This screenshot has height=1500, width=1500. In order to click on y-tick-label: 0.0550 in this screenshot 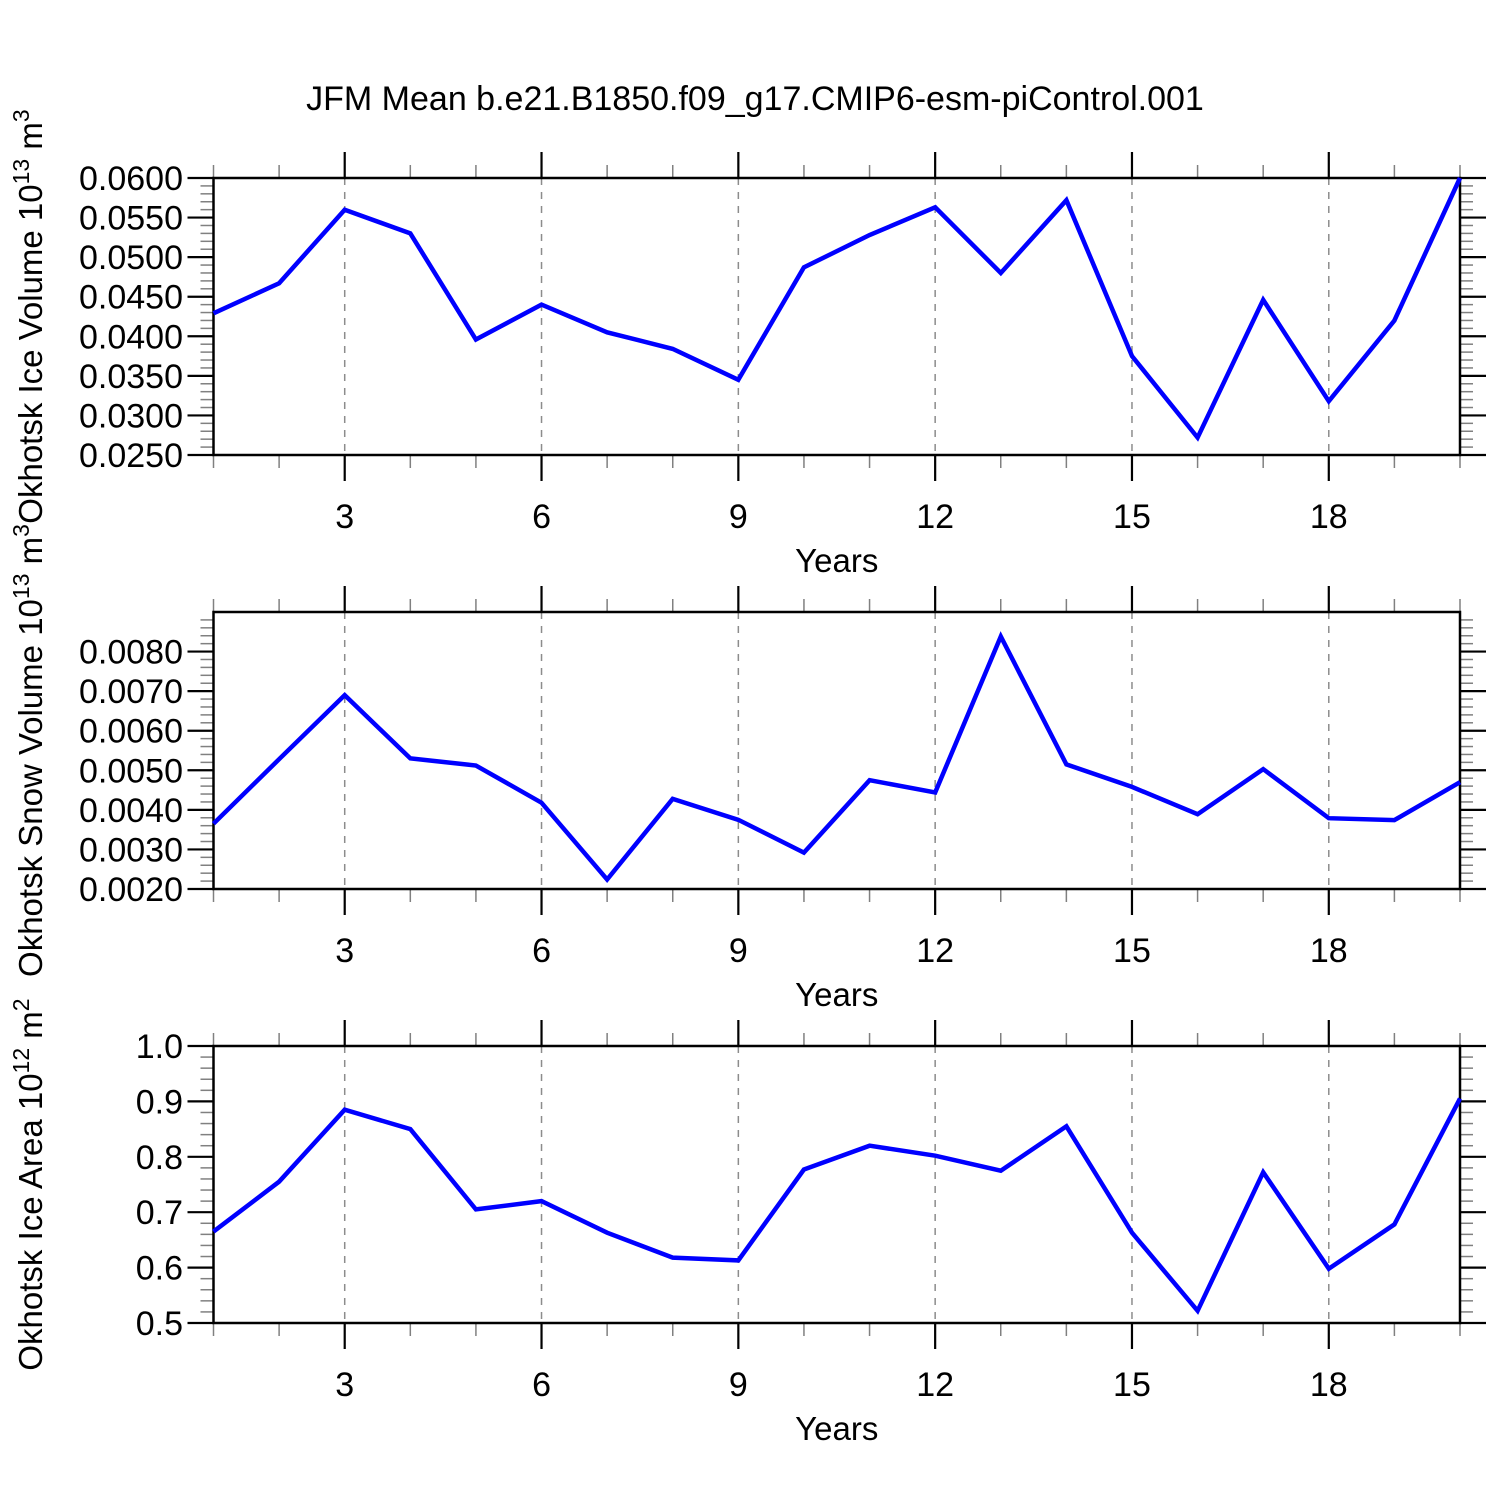, I will do `click(131, 219)`.